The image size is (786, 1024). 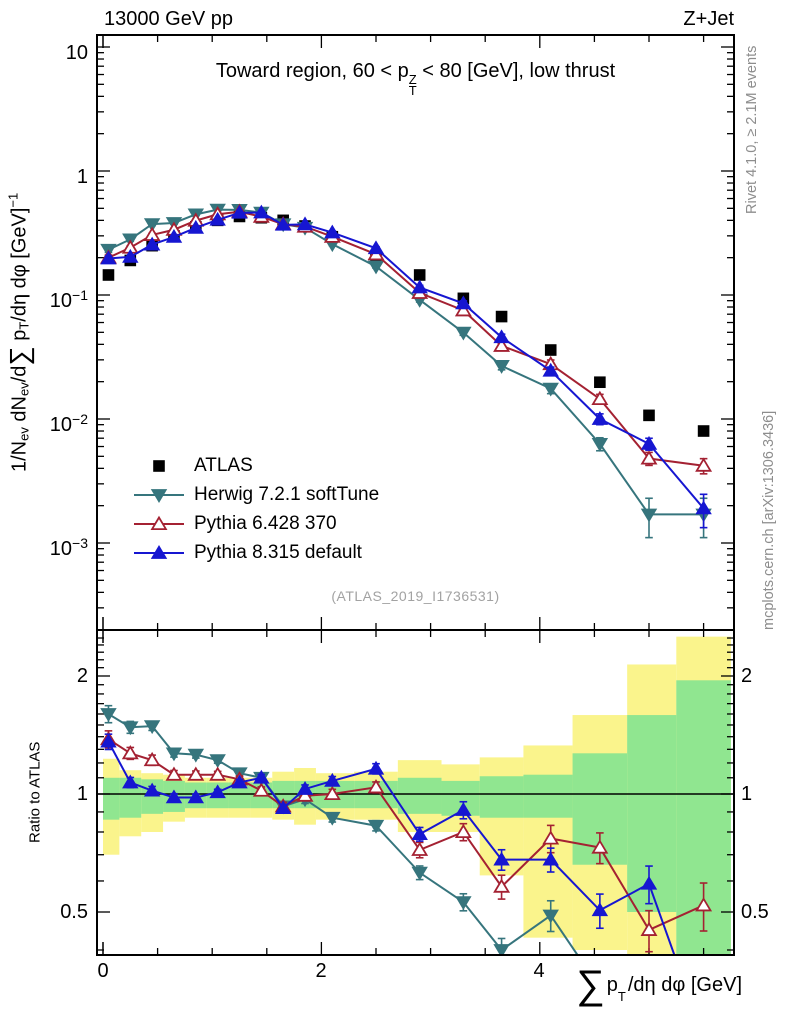 What do you see at coordinates (19, 457) in the screenshot?
I see `ylabel-frag: 1/N` at bounding box center [19, 457].